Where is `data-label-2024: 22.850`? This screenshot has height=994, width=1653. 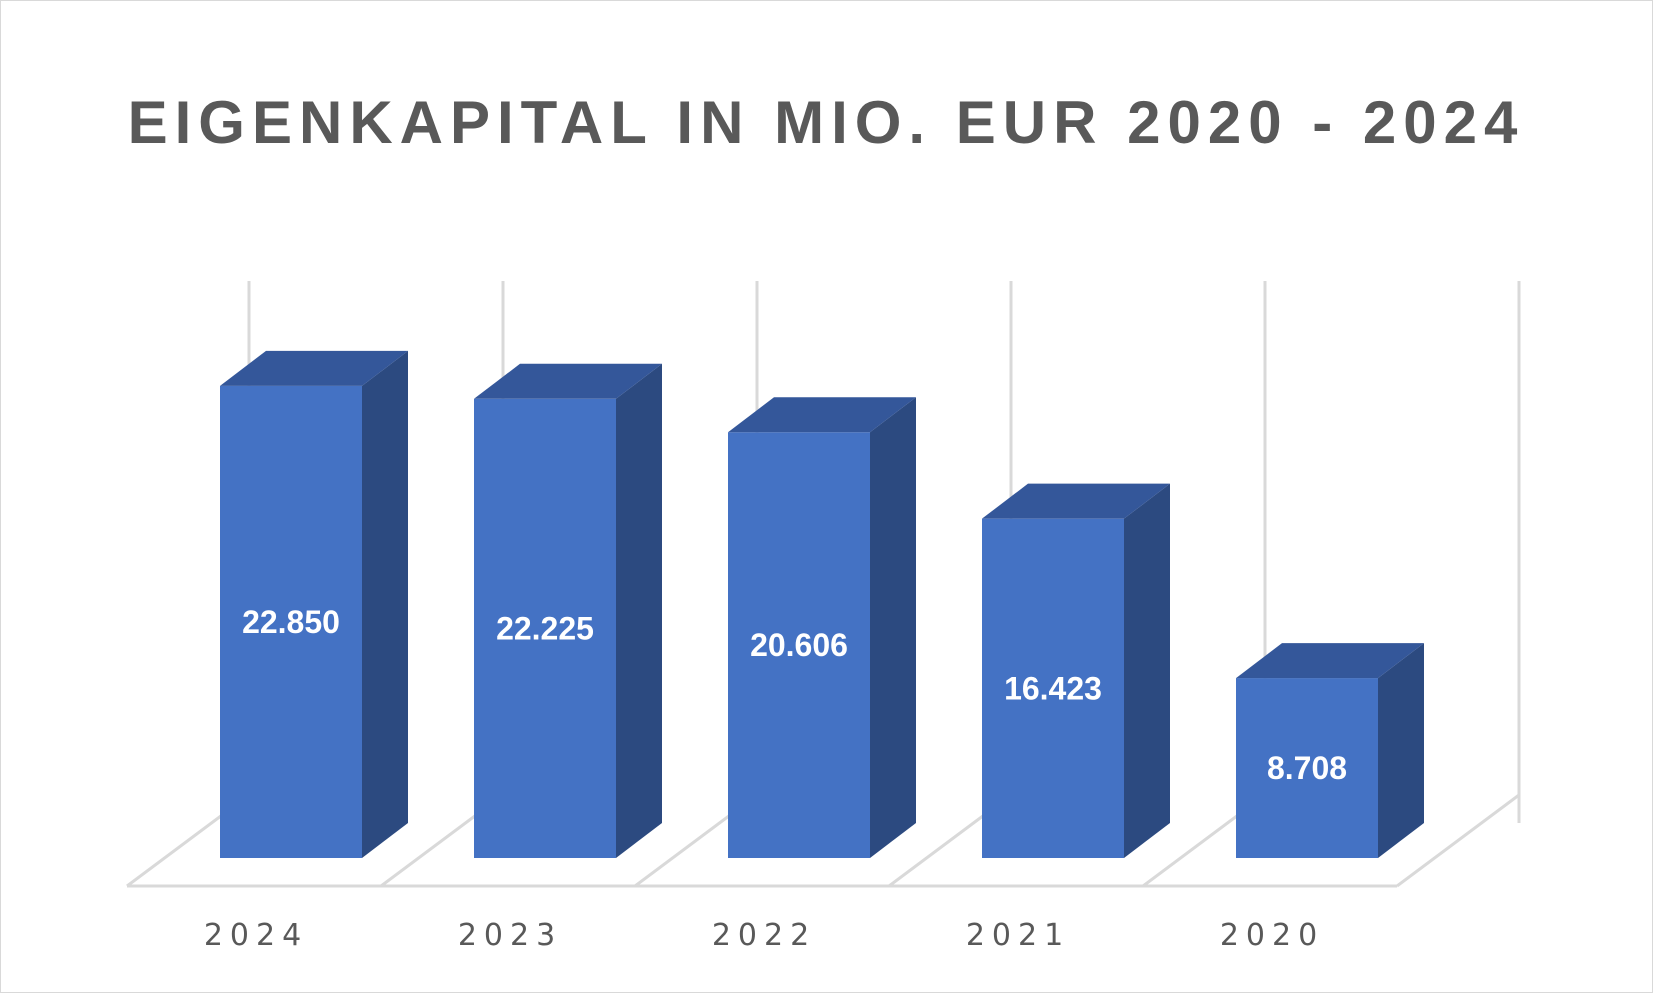 data-label-2024: 22.850 is located at coordinates (291, 622).